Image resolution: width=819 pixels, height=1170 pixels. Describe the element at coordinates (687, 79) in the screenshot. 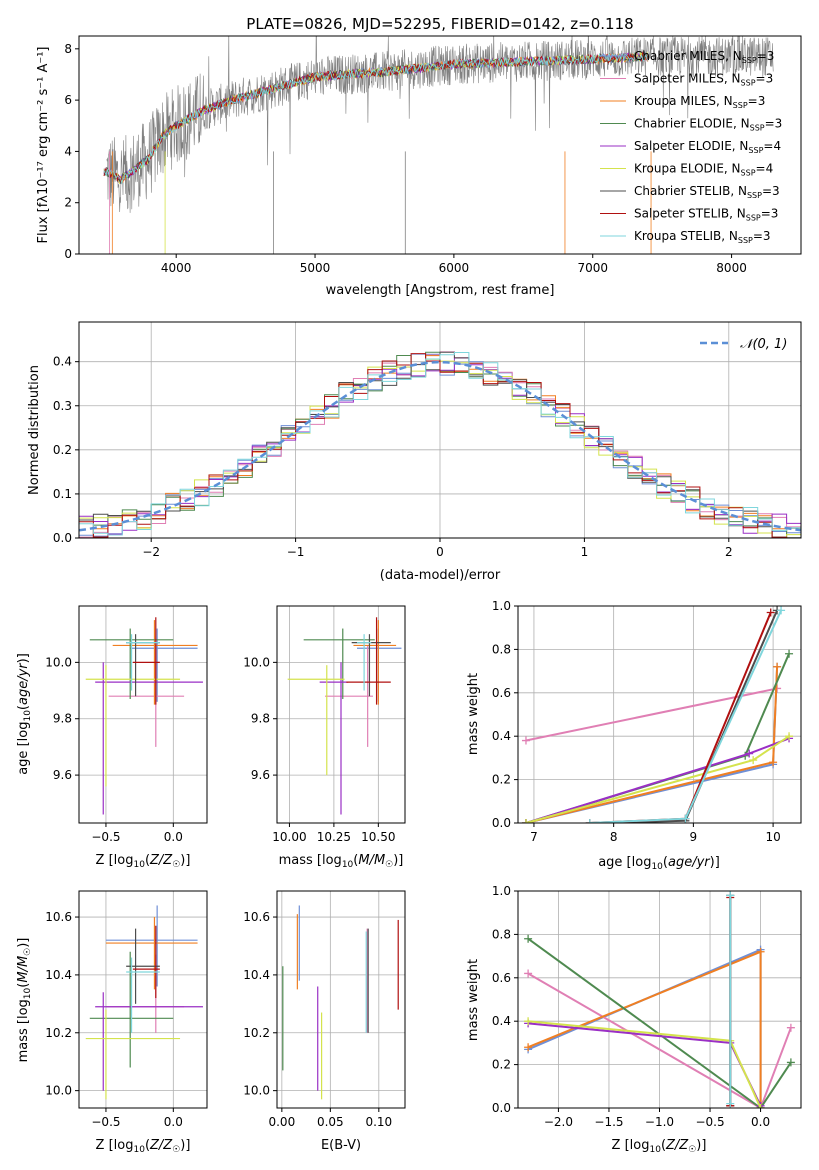

I see `legend-label-part: Salpeter MILES, N` at that location.